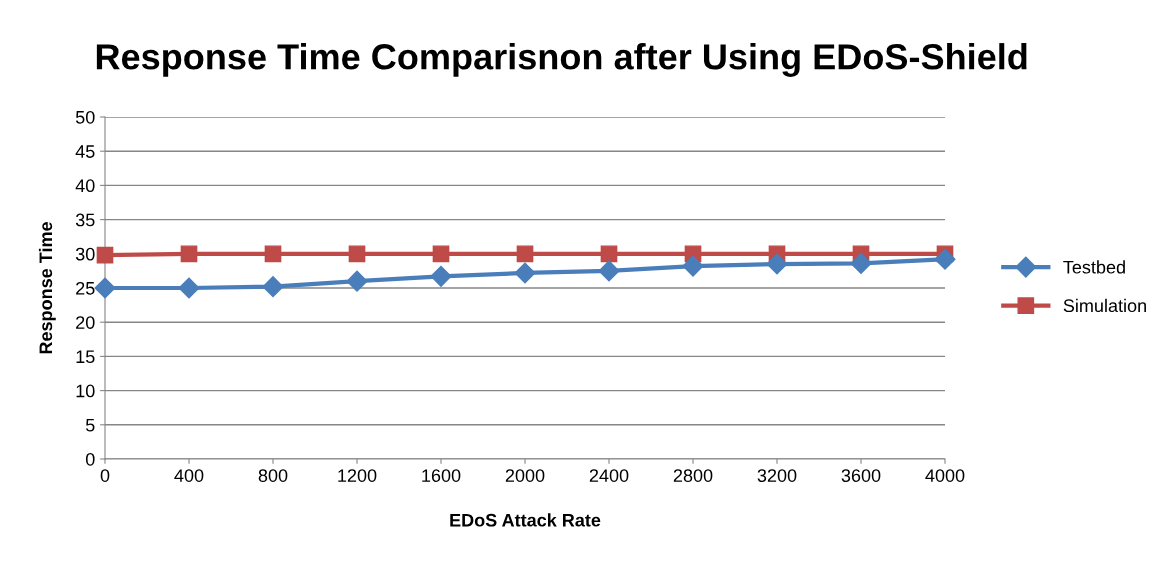 The width and height of the screenshot is (1158, 579). What do you see at coordinates (85, 220) in the screenshot?
I see `y-tick-label: 35` at bounding box center [85, 220].